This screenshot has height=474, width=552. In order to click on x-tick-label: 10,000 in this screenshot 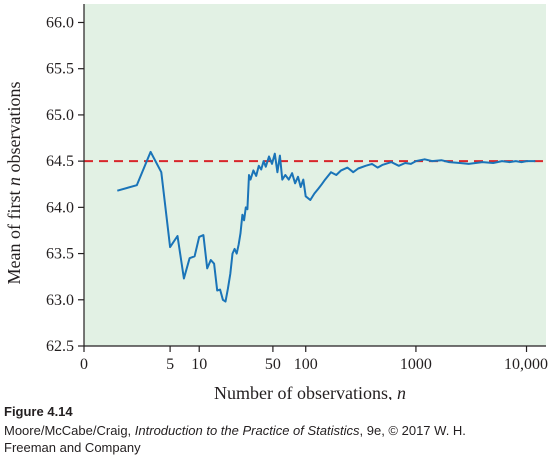, I will do `click(526, 364)`.